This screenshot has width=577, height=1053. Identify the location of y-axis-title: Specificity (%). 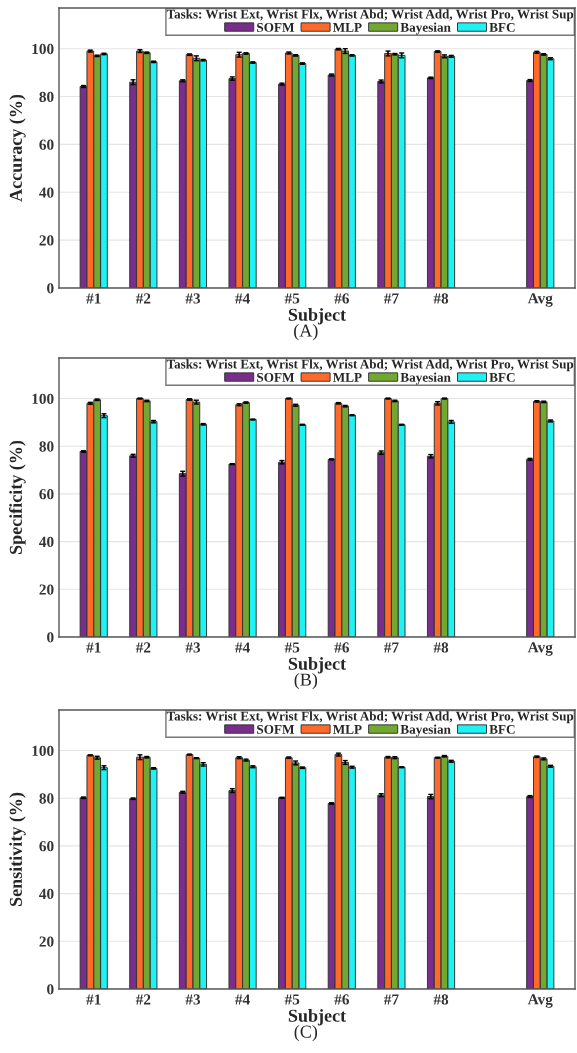
(17, 497).